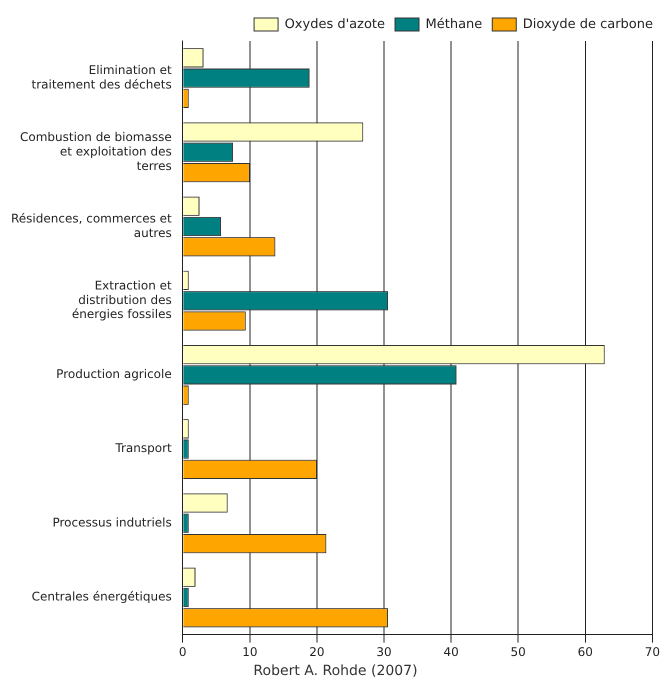 This screenshot has height=700, width=671. Describe the element at coordinates (102, 597) in the screenshot. I see `y-tick-label: Centrales énergétiques` at that location.